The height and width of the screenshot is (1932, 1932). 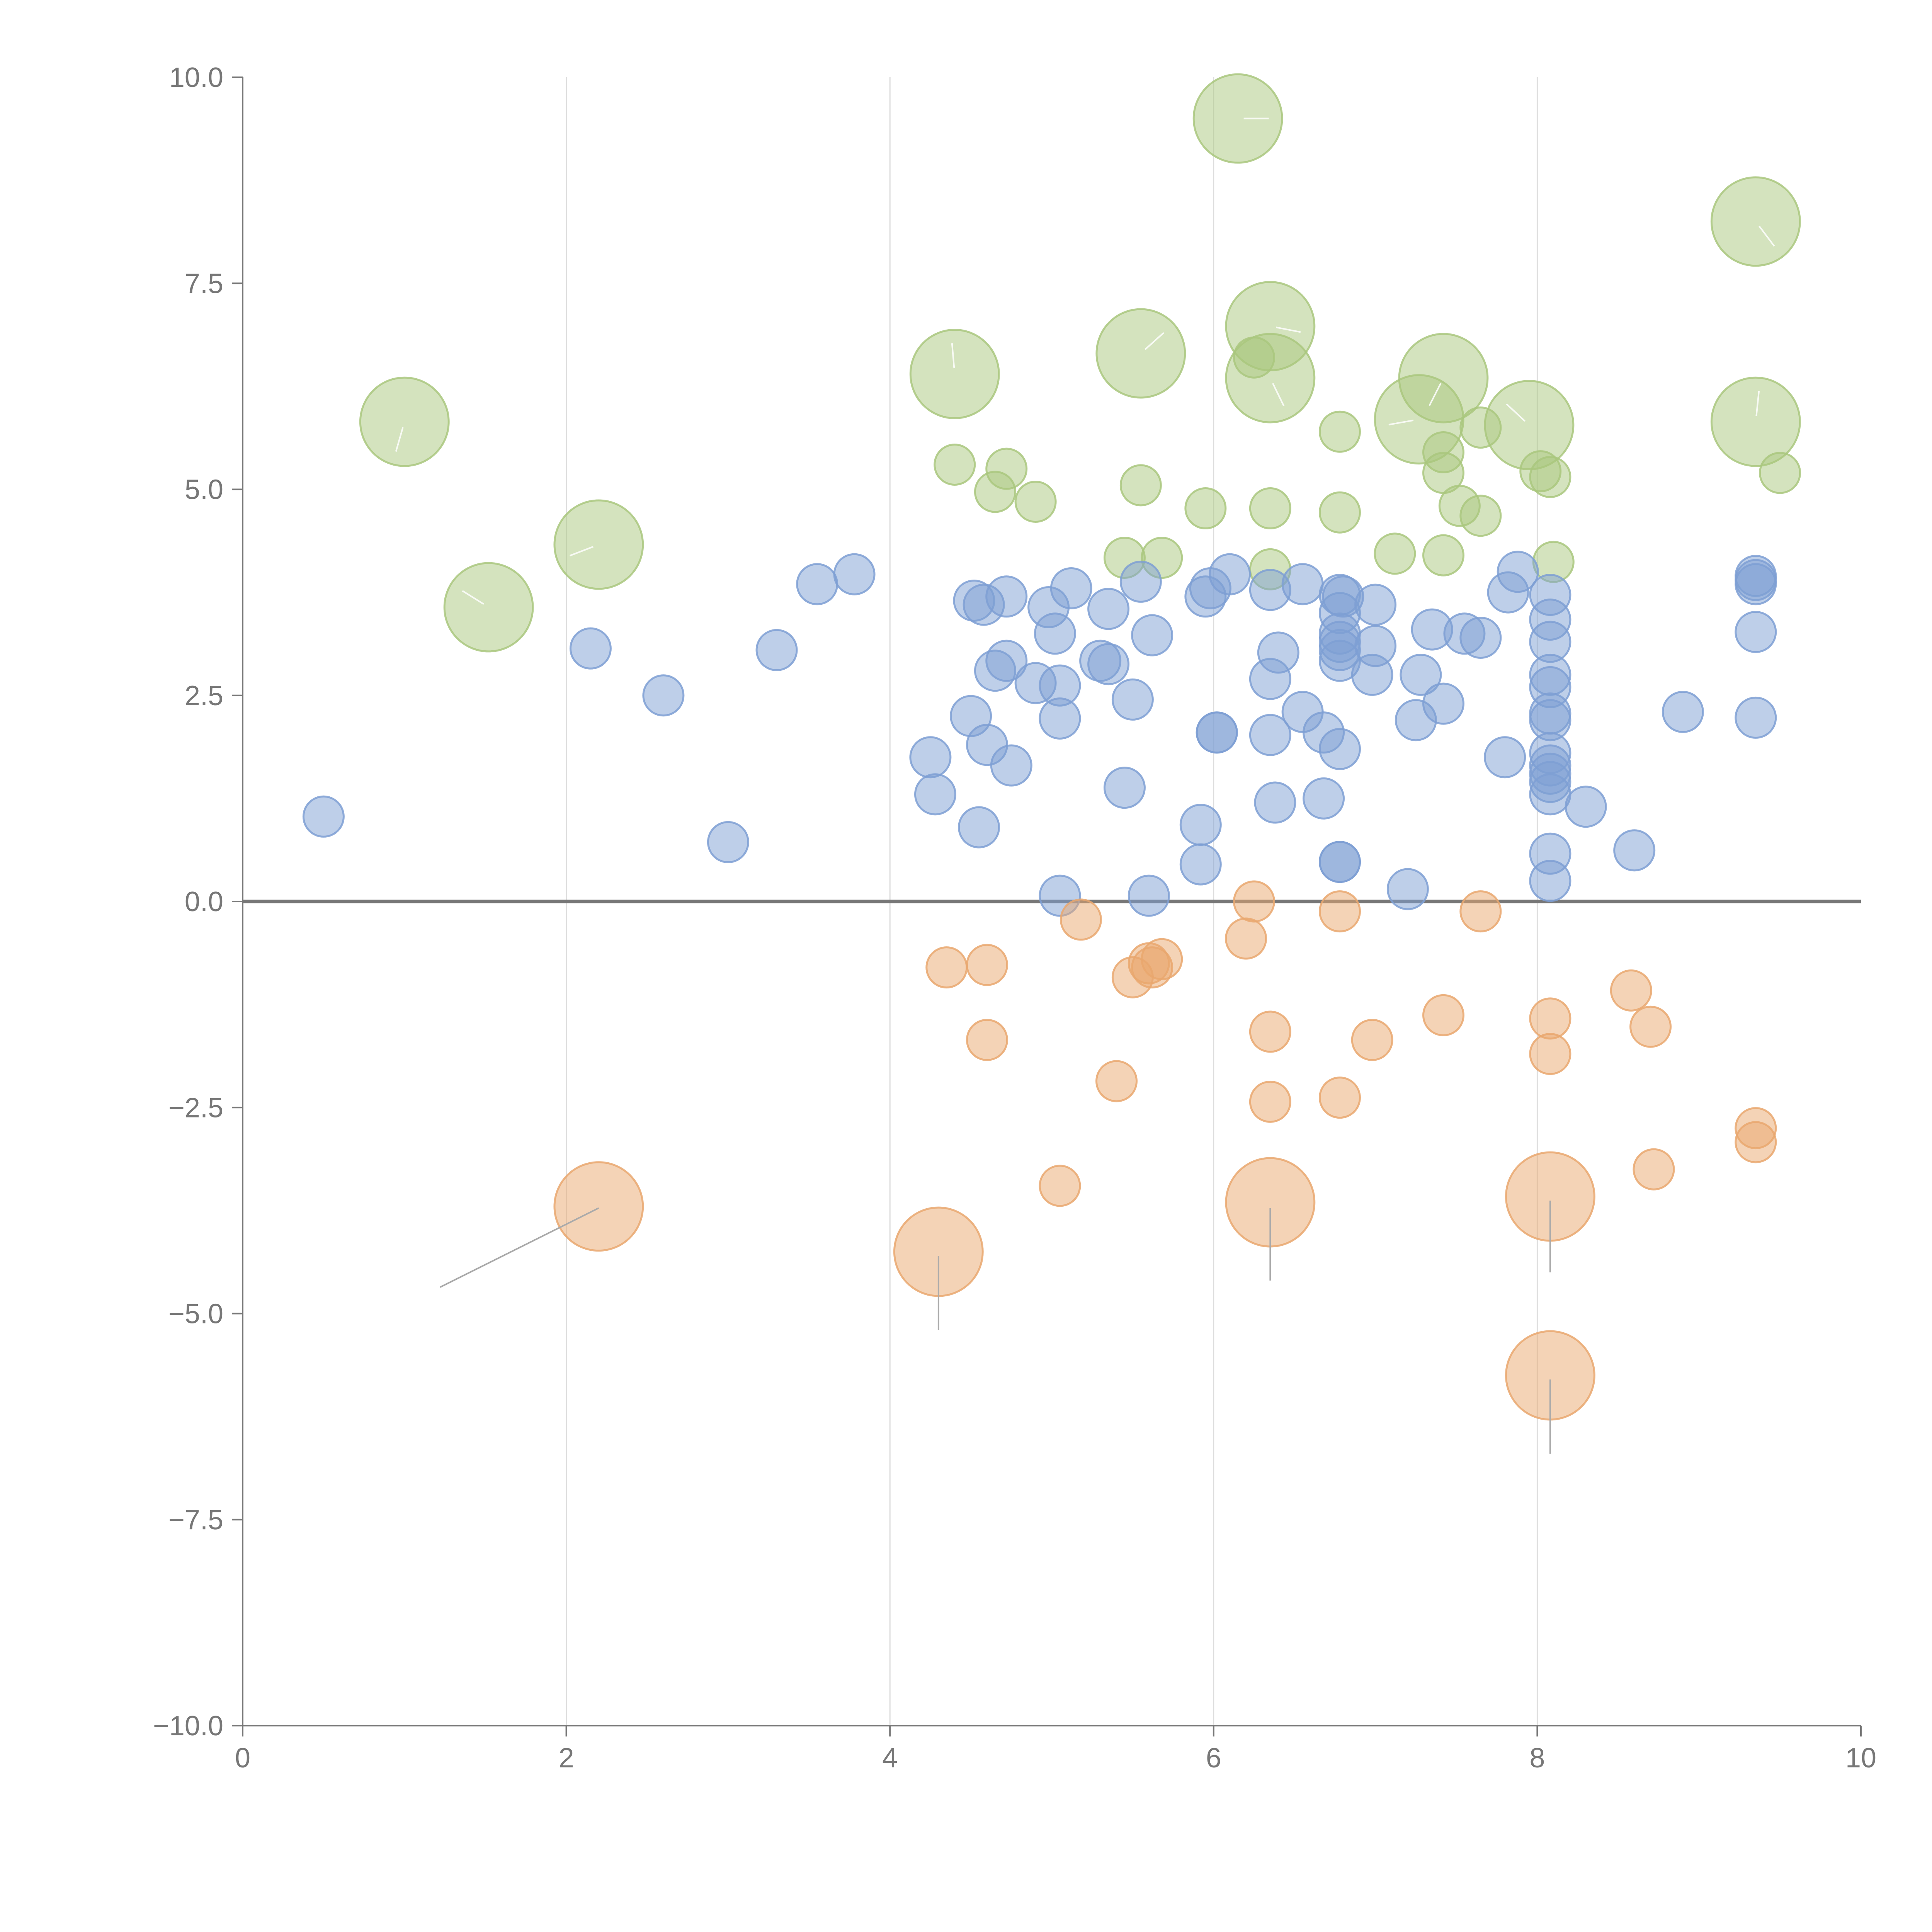 What do you see at coordinates (567, 1758) in the screenshot?
I see `x-tick-label: 2` at bounding box center [567, 1758].